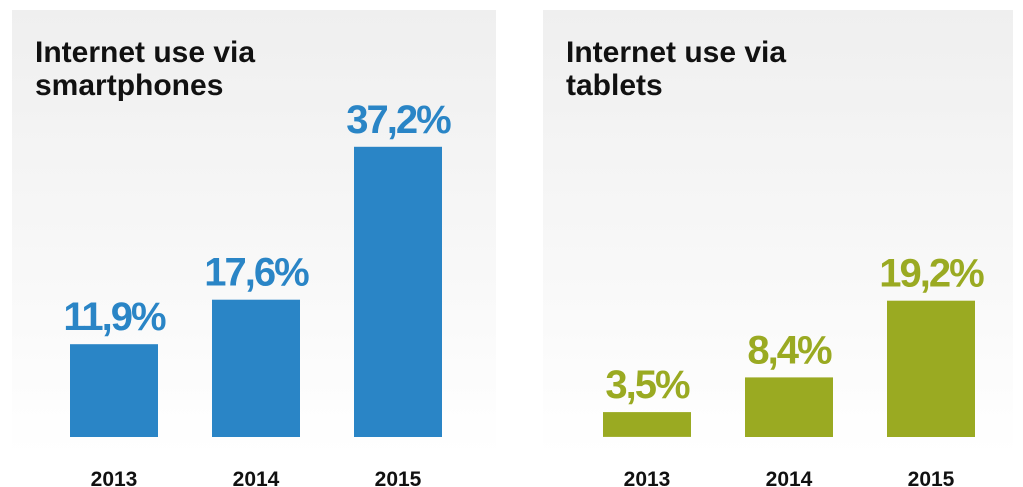 This screenshot has height=487, width=1023. I want to click on data-label-2015: 37,2%, so click(398, 120).